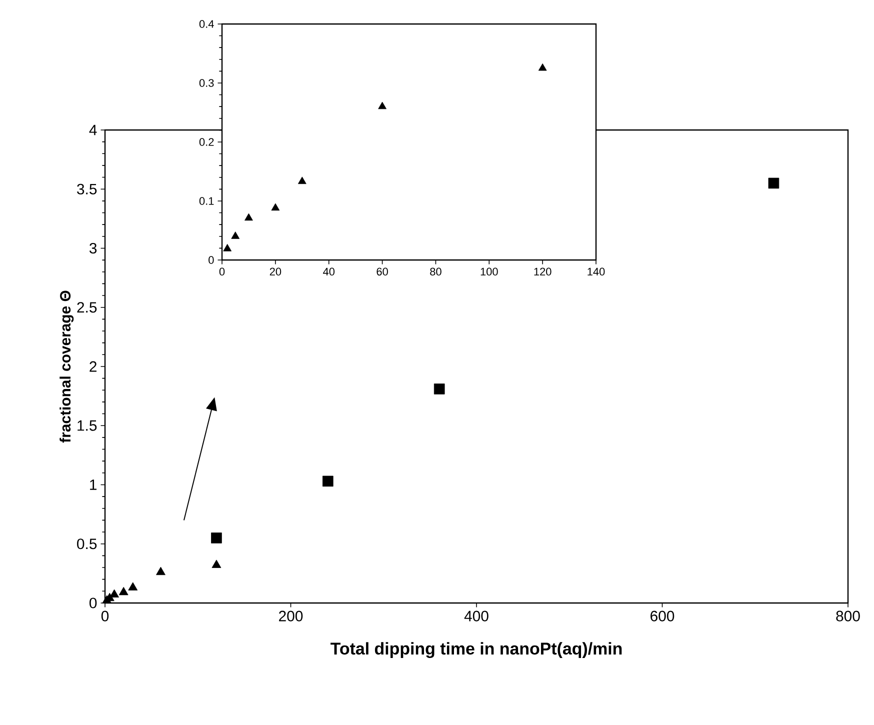  What do you see at coordinates (93, 485) in the screenshot?
I see `y-tick-label: 1` at bounding box center [93, 485].